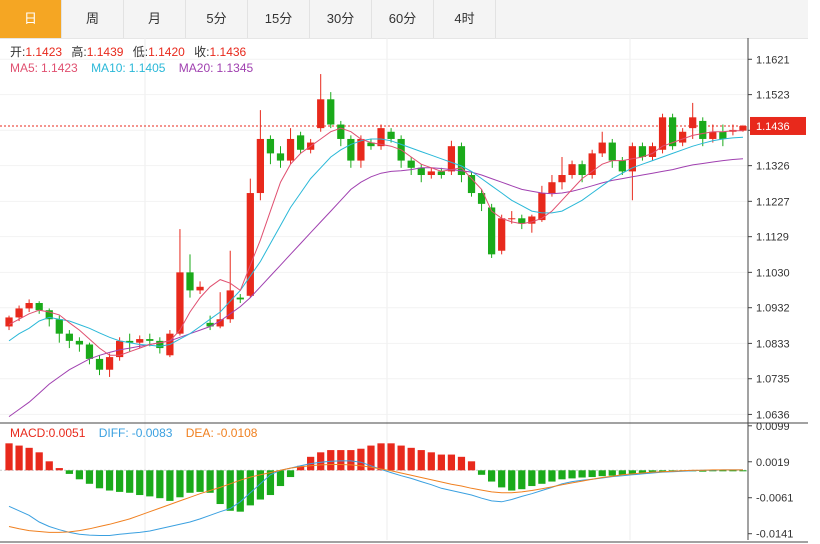 This screenshot has height=544, width=820. I want to click on macd-value: 0.0051, so click(67, 433).